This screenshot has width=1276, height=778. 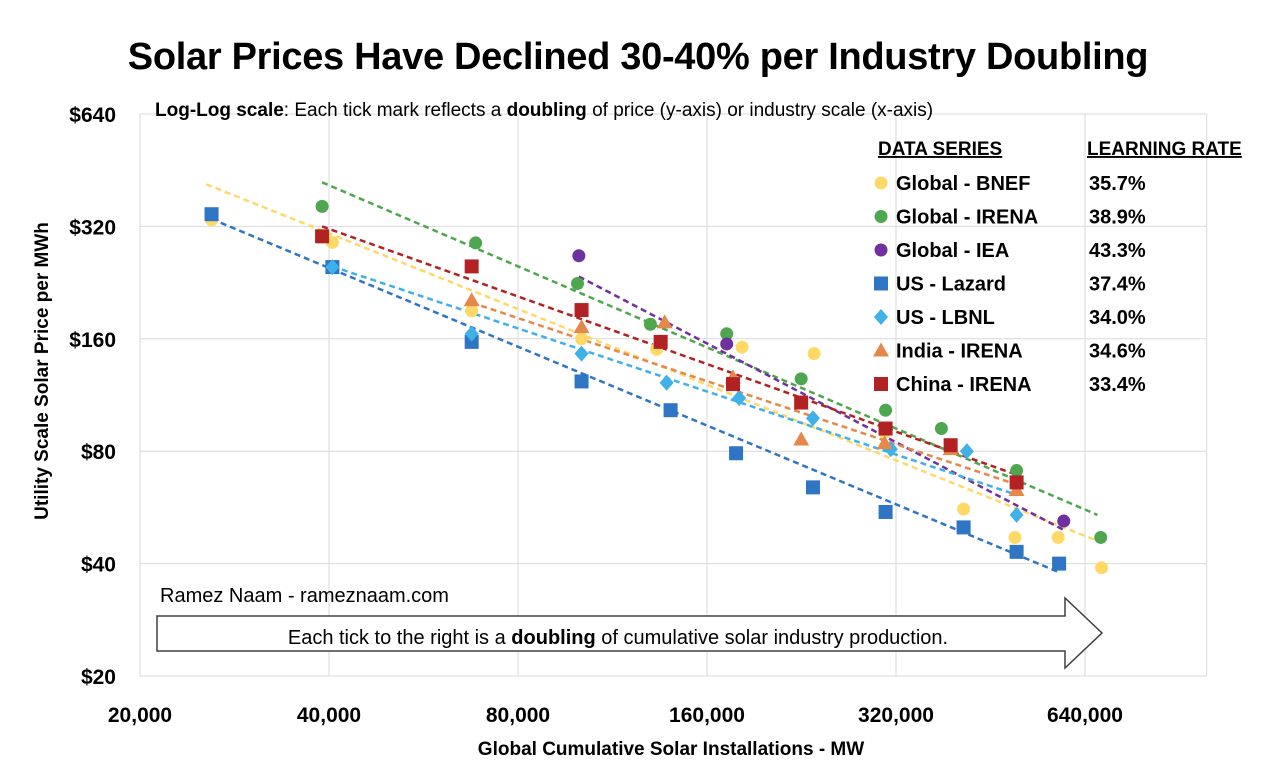 What do you see at coordinates (881, 349) in the screenshot?
I see `legend-marker-india-irena` at bounding box center [881, 349].